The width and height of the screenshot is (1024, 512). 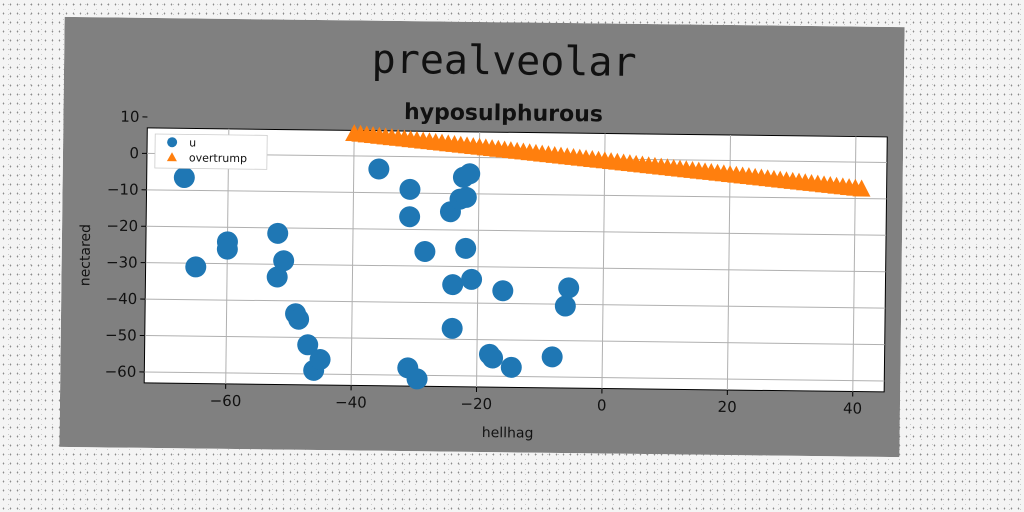 What do you see at coordinates (85, 255) in the screenshot?
I see `y-axis-label: nectared` at bounding box center [85, 255].